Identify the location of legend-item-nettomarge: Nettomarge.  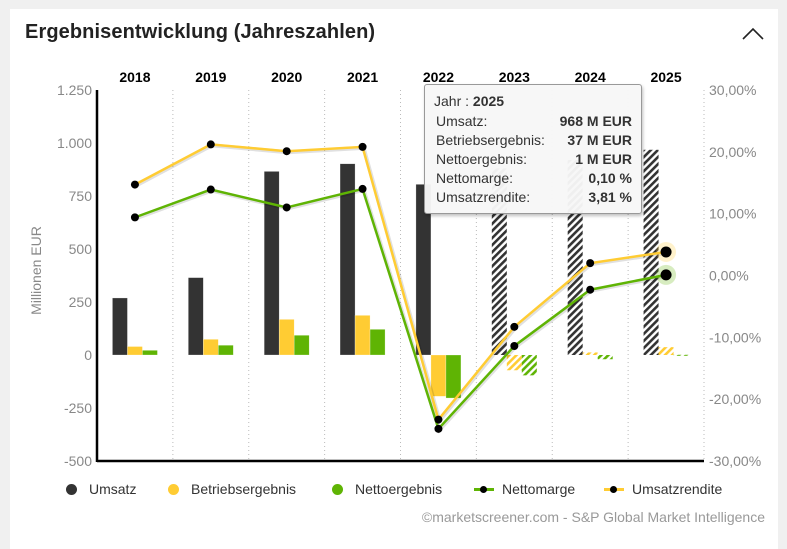
(524, 489).